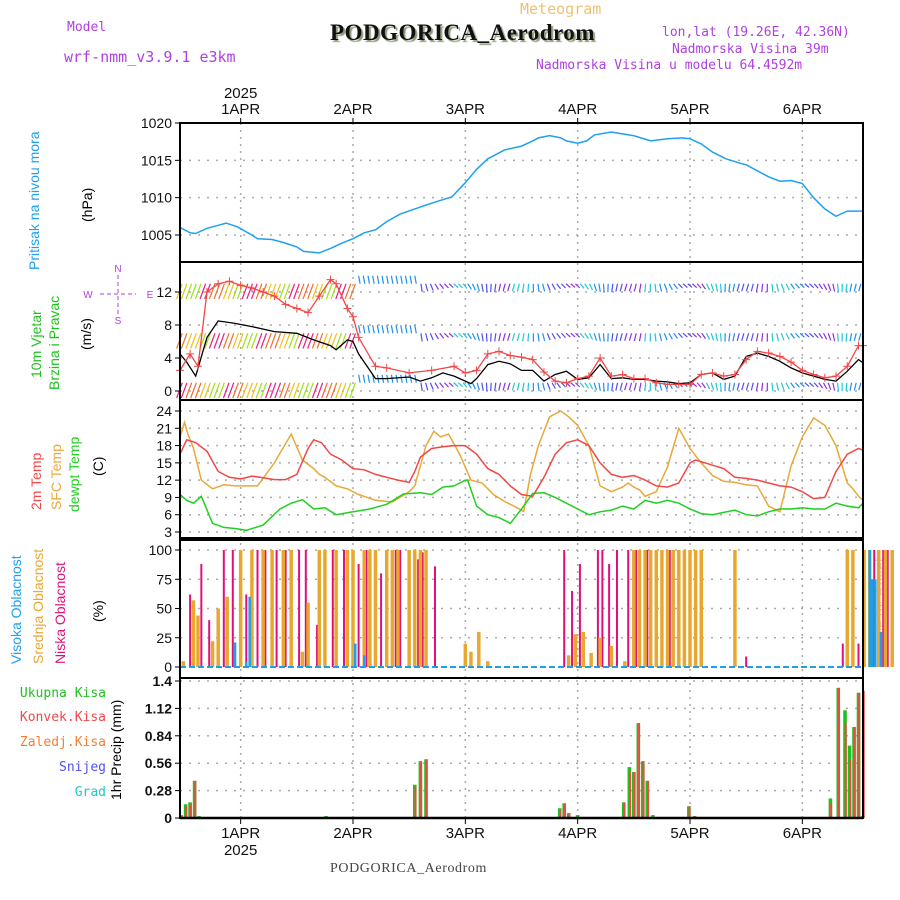 Image resolution: width=900 pixels, height=900 pixels. Describe the element at coordinates (521, 192) in the screenshot. I see `pressure-line` at that location.